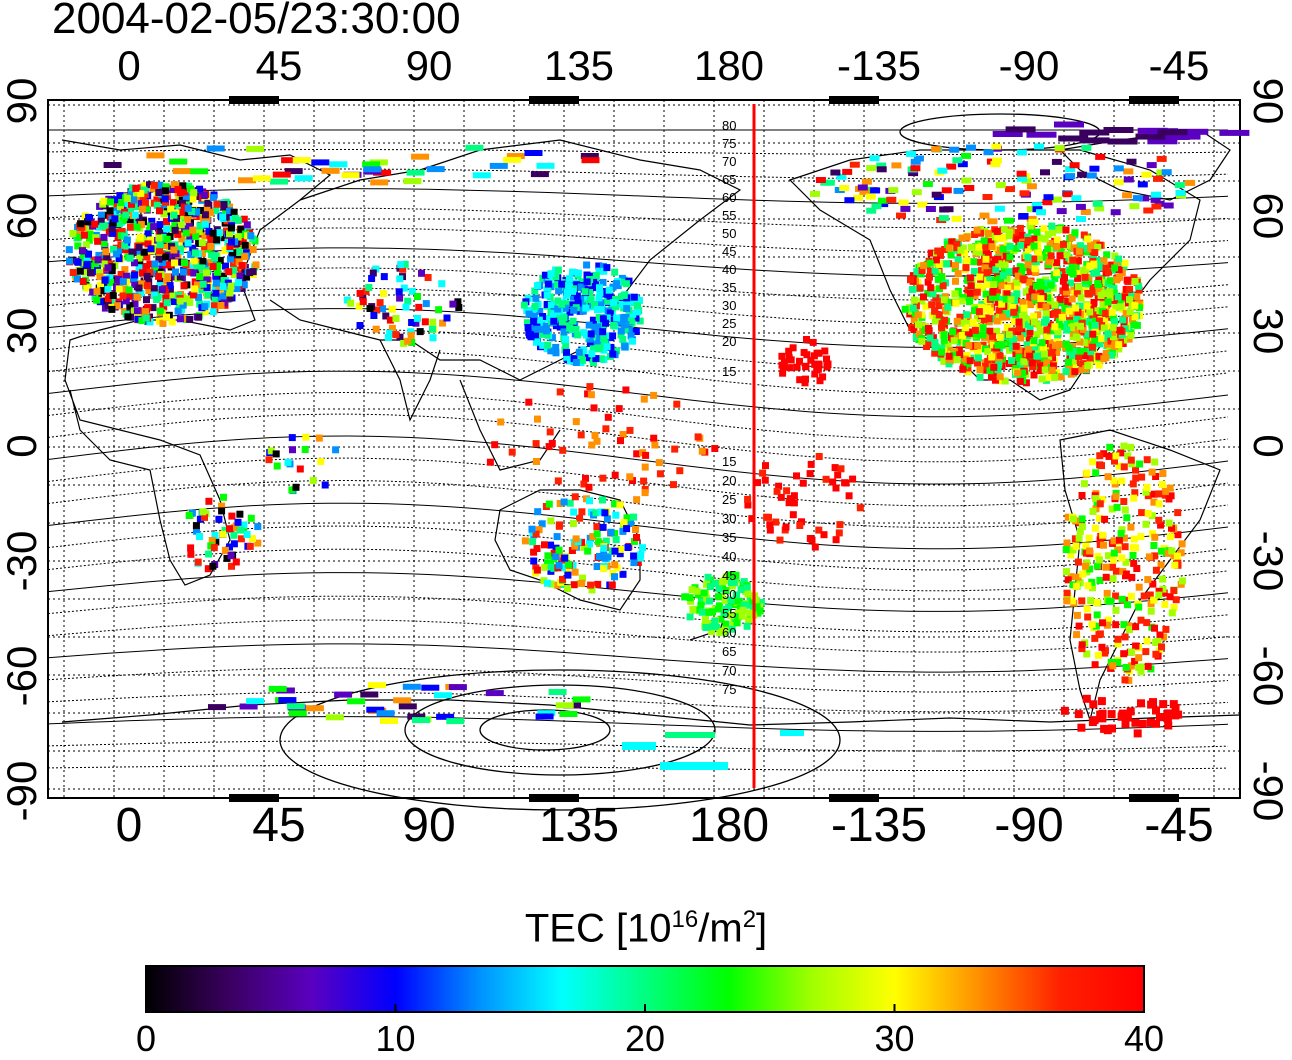  I want to click on contour-line, so click(638, 438).